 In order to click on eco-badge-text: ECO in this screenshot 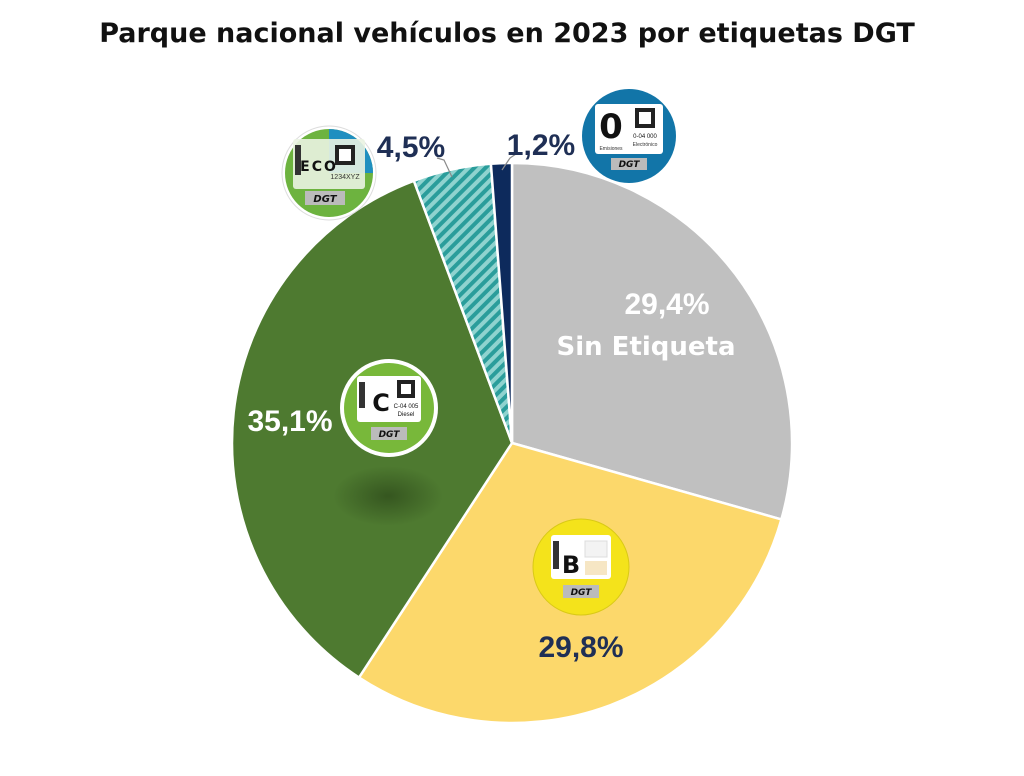, I will do `click(319, 167)`.